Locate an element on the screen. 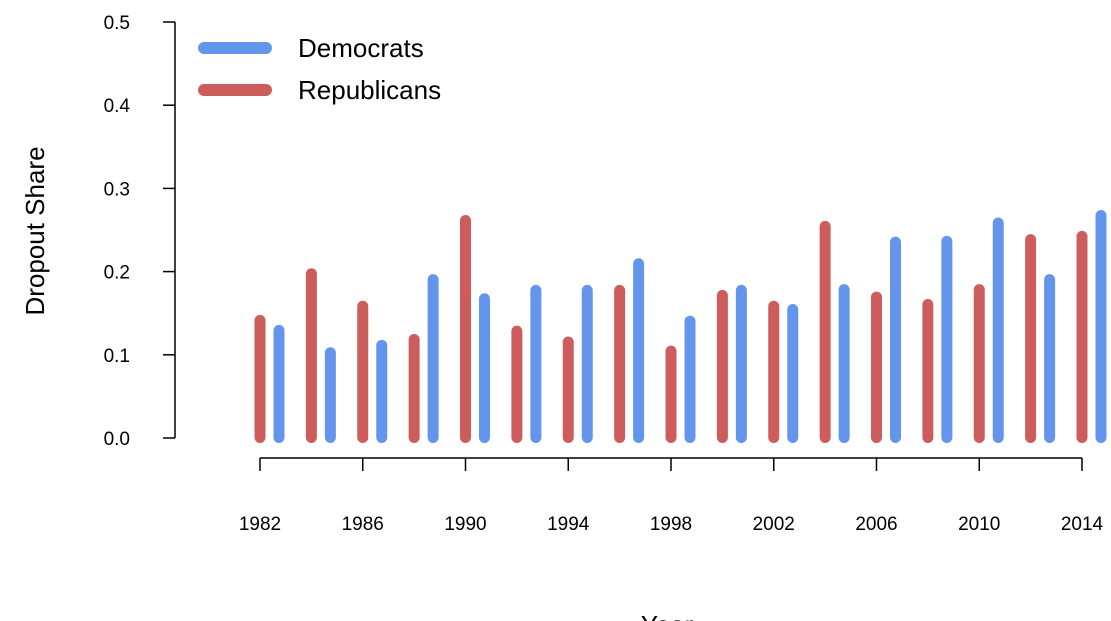 This screenshot has width=1111, height=621. y-axis: 0.0 0.1 0.2 0.3 0.4 0.5 is located at coordinates (140, 231).